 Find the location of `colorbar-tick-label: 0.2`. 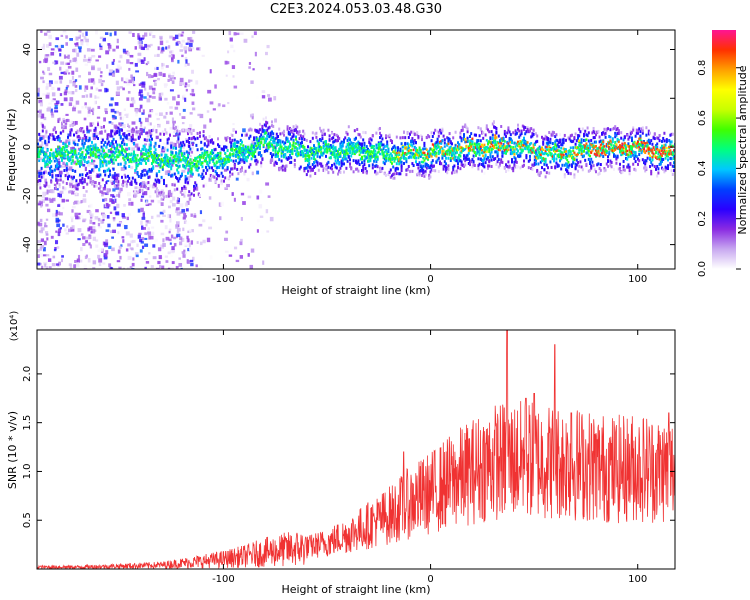

colorbar-tick-label: 0.2 is located at coordinates (702, 219).